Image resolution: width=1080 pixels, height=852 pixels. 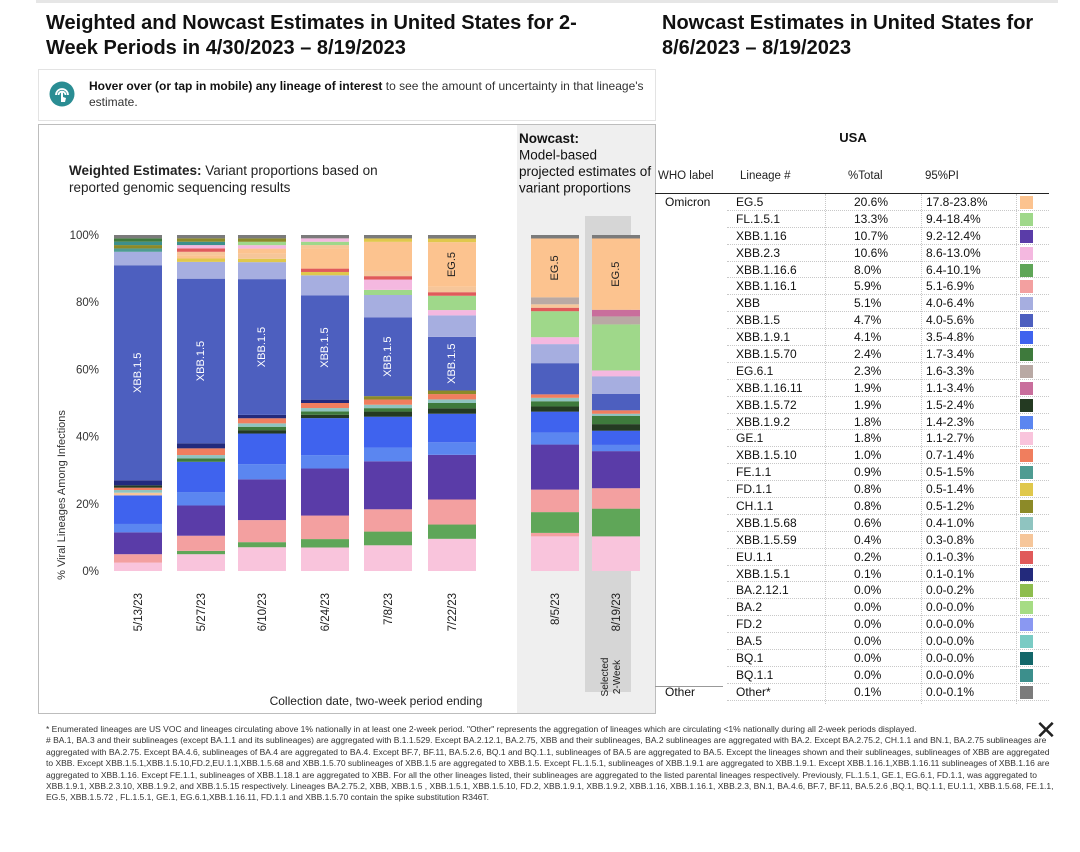 What do you see at coordinates (852, 219) in the screenshot?
I see `table-row: FL.1.5.1 13.3% 9.4-18.4%` at bounding box center [852, 219].